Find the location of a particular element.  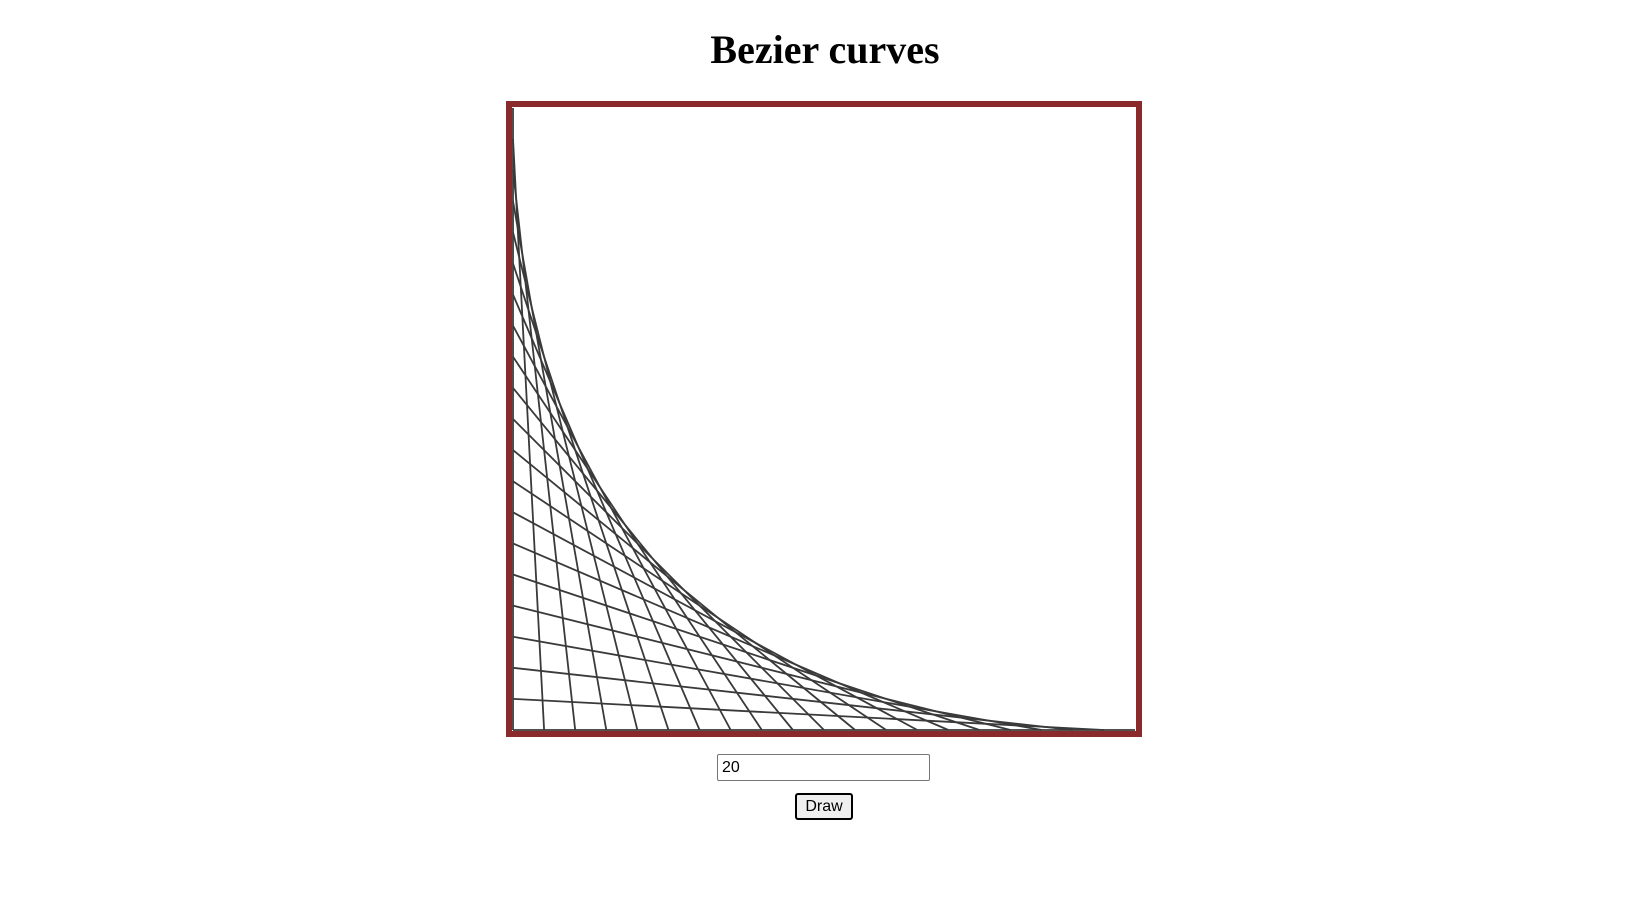

draw-button: Draw is located at coordinates (824, 806).